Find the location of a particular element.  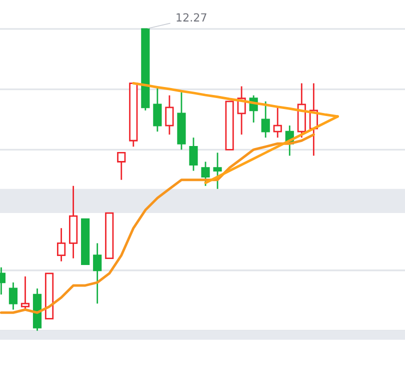

text: 12.27 is located at coordinates (191, 17).